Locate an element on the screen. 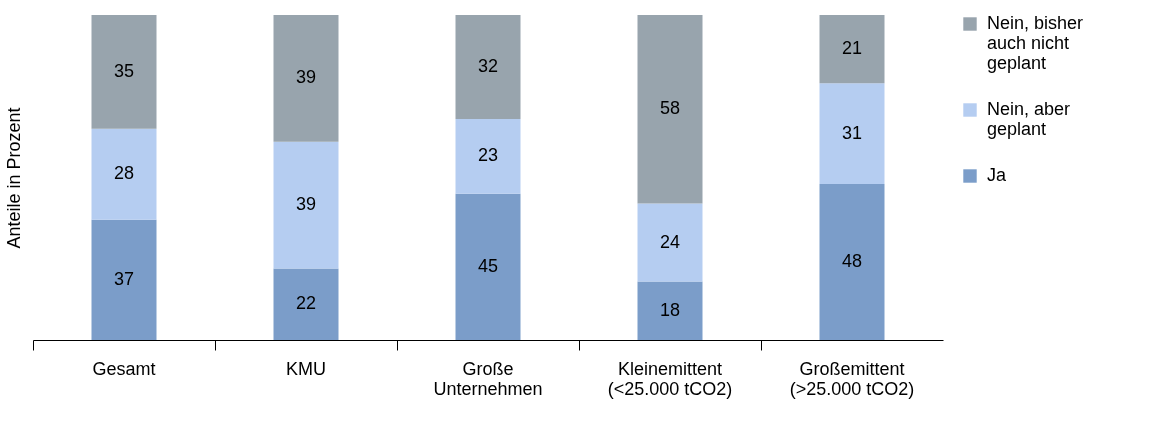  data-label: 58 is located at coordinates (670, 108).